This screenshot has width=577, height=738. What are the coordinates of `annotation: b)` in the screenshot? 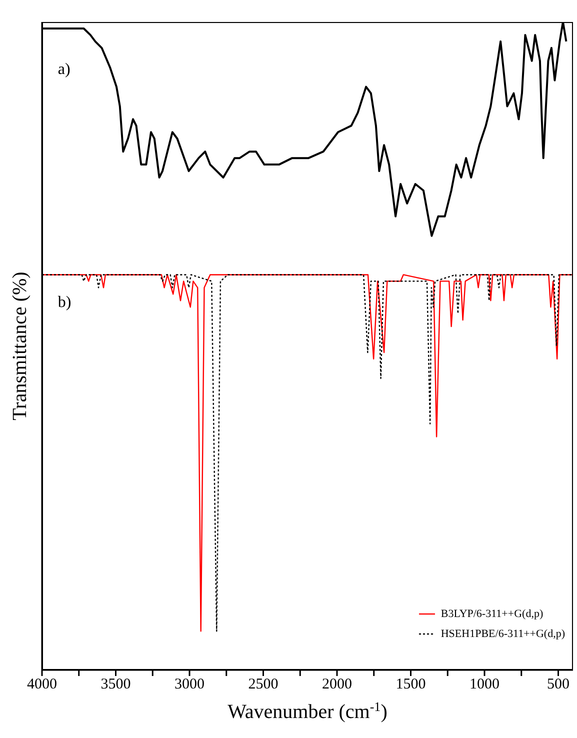 It's located at (65, 303).